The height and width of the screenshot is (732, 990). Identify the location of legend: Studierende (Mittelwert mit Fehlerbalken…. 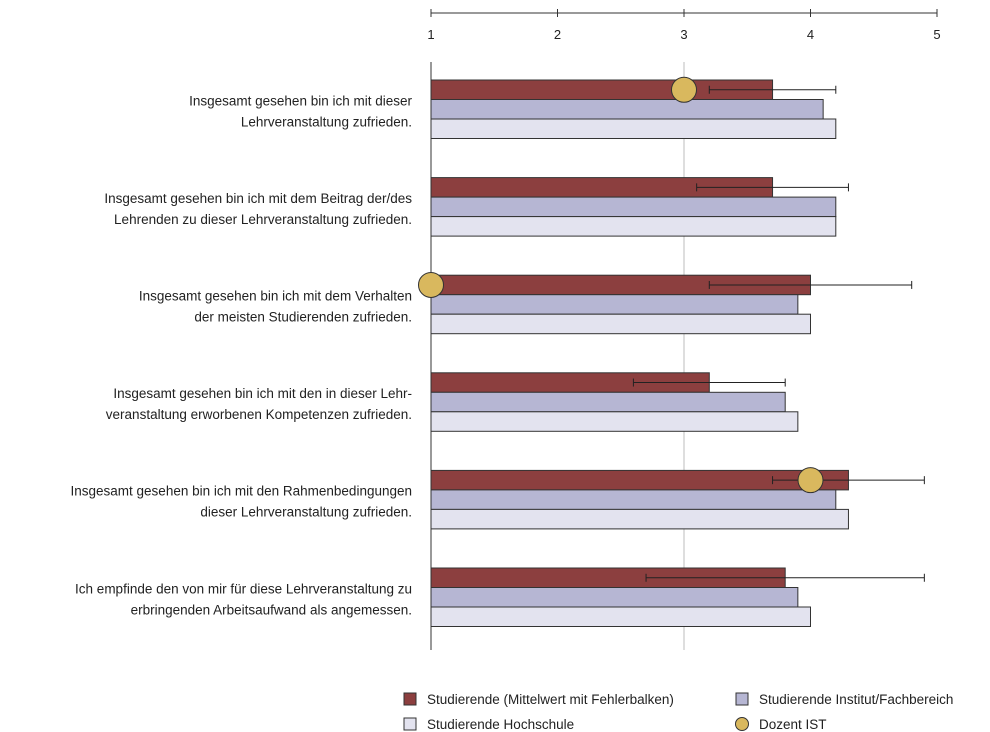
(678, 712).